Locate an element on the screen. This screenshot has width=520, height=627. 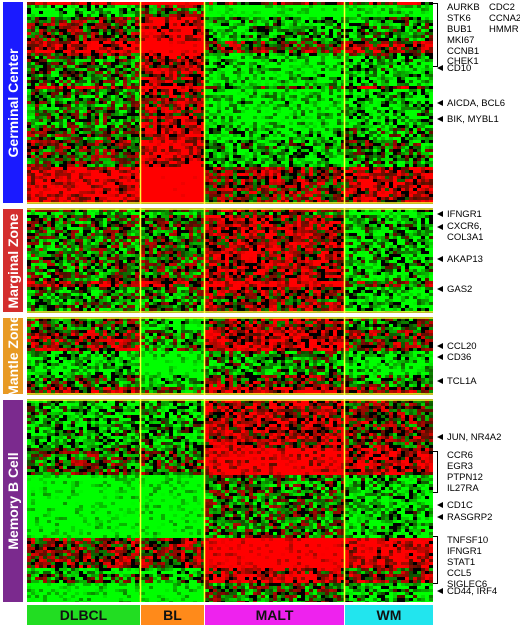
gene-label-egr3: EGR3 is located at coordinates (460, 466).